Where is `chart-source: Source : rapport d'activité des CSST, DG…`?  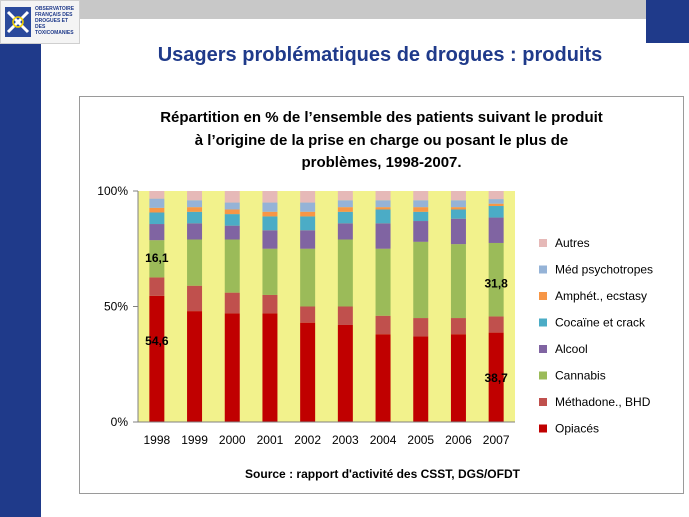
chart-source: Source : rapport d'activité des CSST, DG… is located at coordinates (382, 474).